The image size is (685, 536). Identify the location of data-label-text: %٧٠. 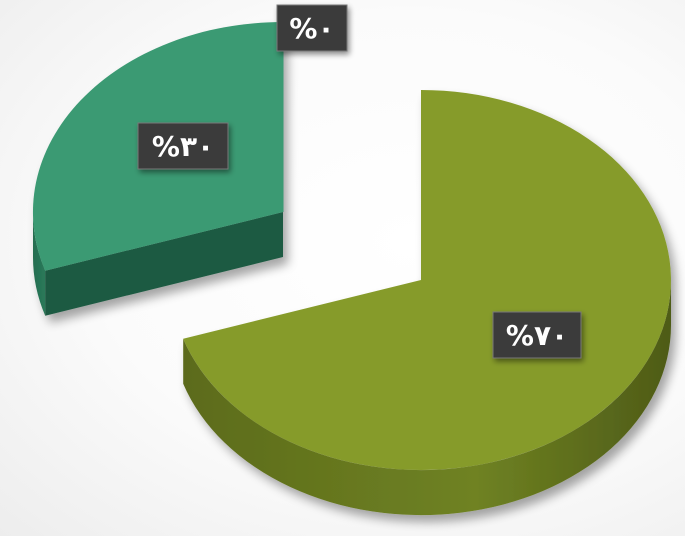
(537, 335).